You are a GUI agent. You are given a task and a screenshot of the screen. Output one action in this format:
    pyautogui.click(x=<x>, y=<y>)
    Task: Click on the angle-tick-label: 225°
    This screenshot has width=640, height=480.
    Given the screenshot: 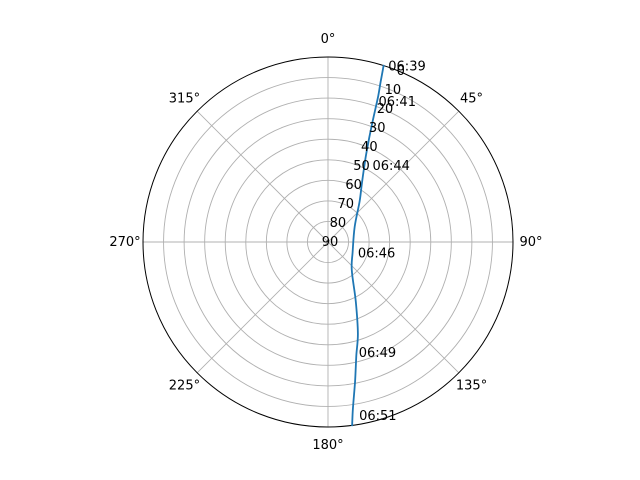 What is the action you would take?
    pyautogui.click(x=184, y=386)
    